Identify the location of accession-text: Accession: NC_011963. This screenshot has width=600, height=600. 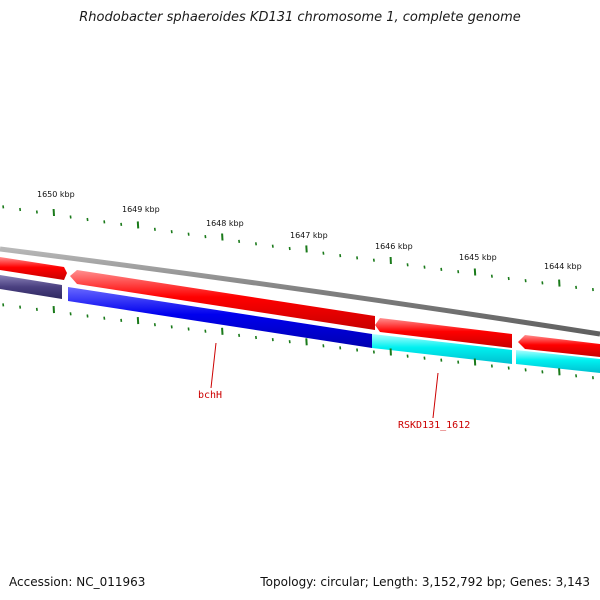
(77, 582).